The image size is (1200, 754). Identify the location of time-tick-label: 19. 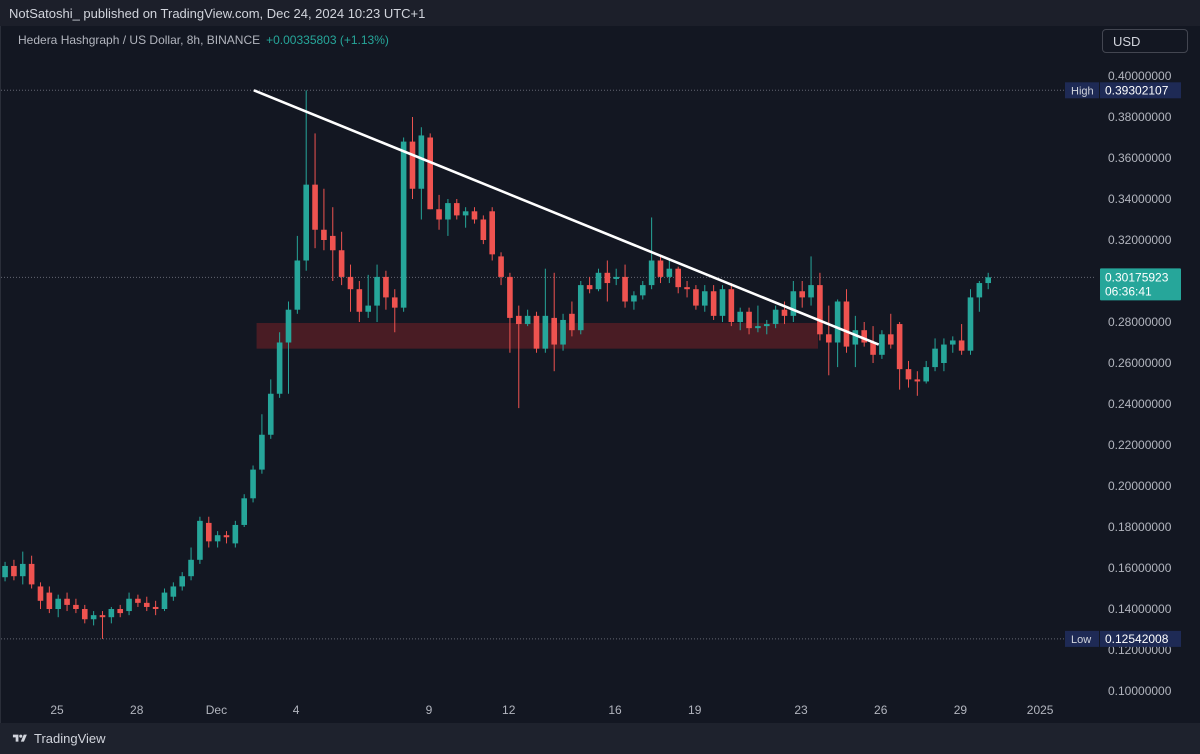
(695, 710).